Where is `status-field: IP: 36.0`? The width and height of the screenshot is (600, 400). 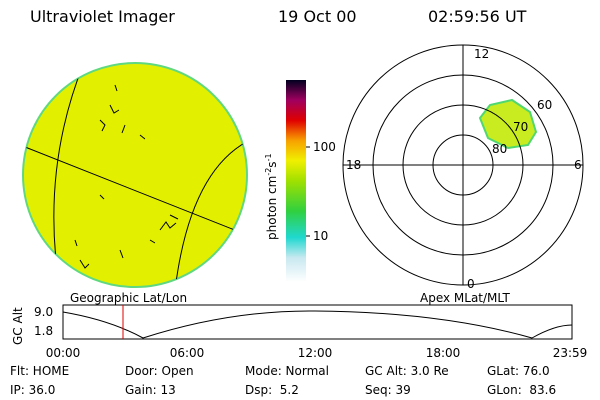 status-field: IP: 36.0 is located at coordinates (32, 390).